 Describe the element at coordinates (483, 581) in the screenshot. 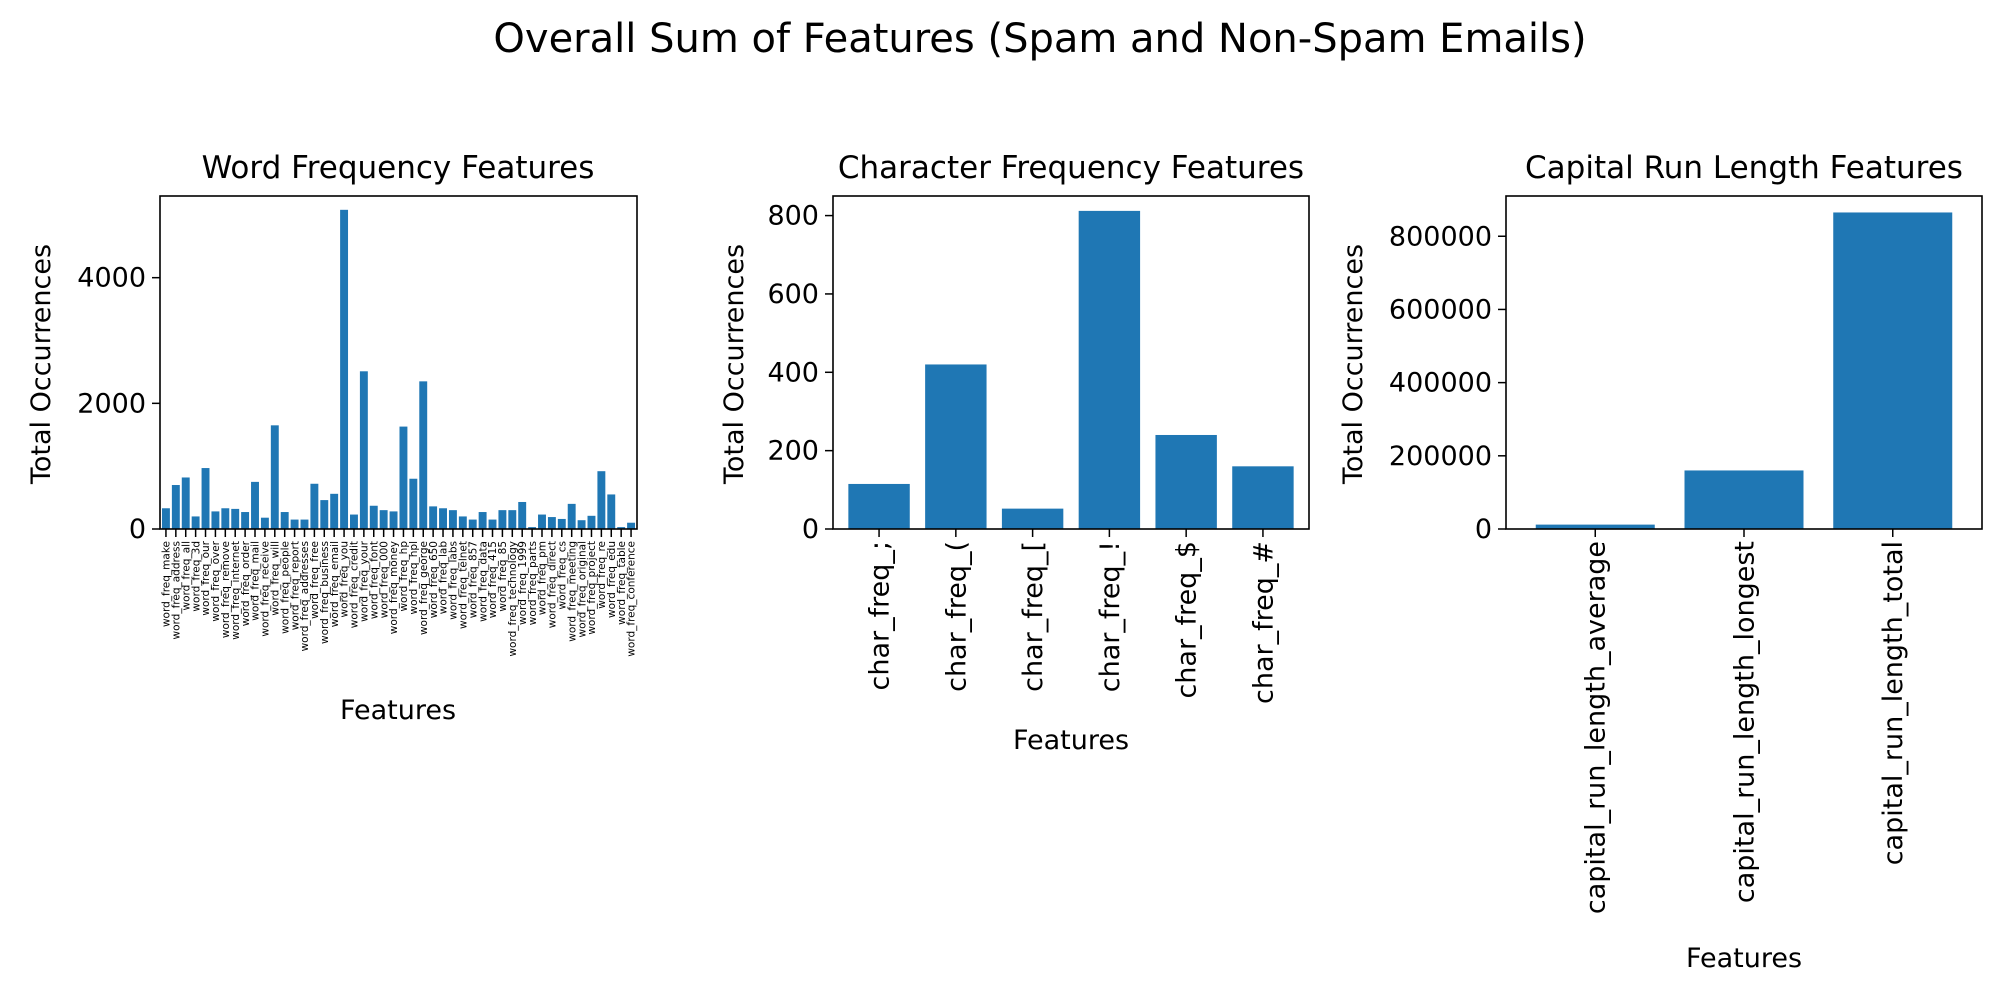

I see `x-tick-label: word_freq_data` at that location.